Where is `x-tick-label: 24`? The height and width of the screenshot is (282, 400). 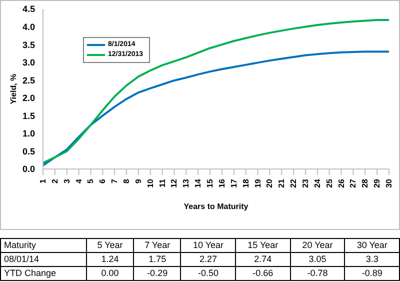
x-tick-label: 24 is located at coordinates (317, 183).